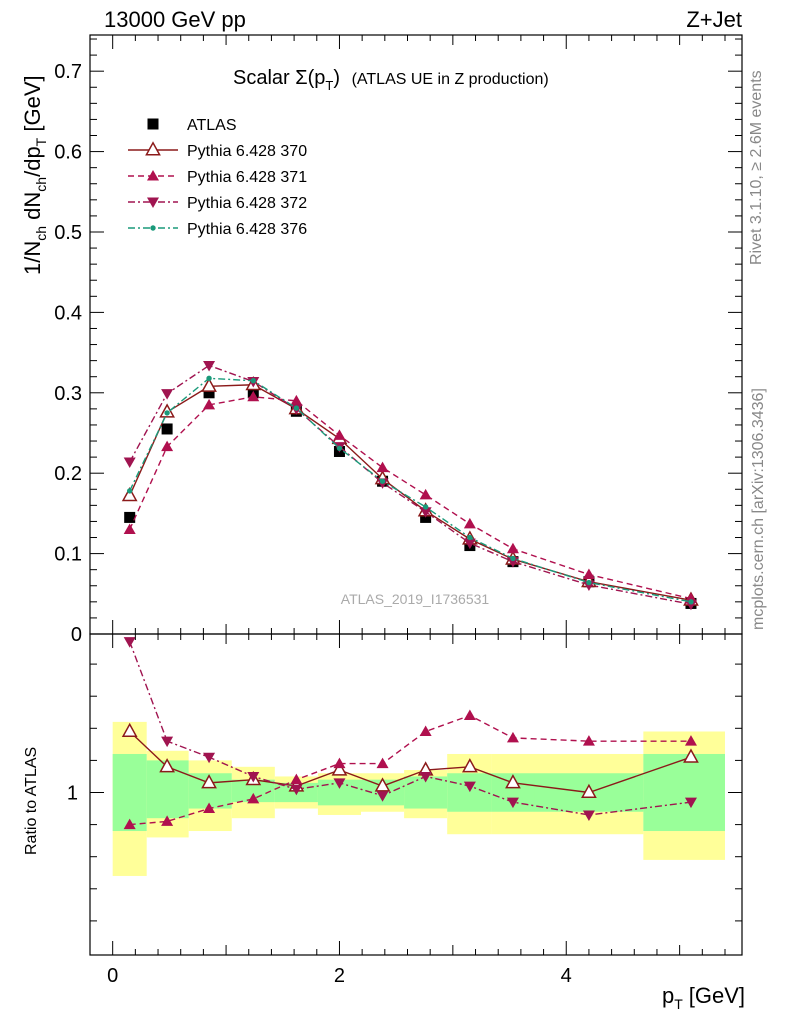  Describe the element at coordinates (678, 1004) in the screenshot. I see `x-axis-label-sub: T` at that location.